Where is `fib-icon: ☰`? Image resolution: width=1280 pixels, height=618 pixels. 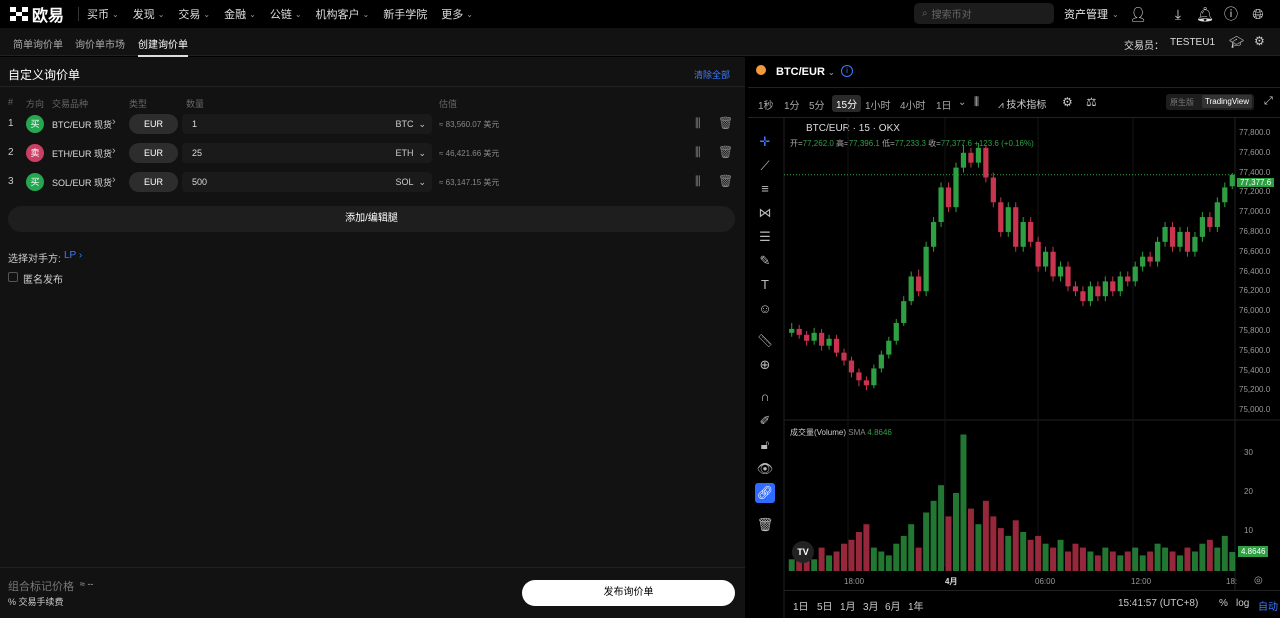
fib-icon: ☰ is located at coordinates (765, 236).